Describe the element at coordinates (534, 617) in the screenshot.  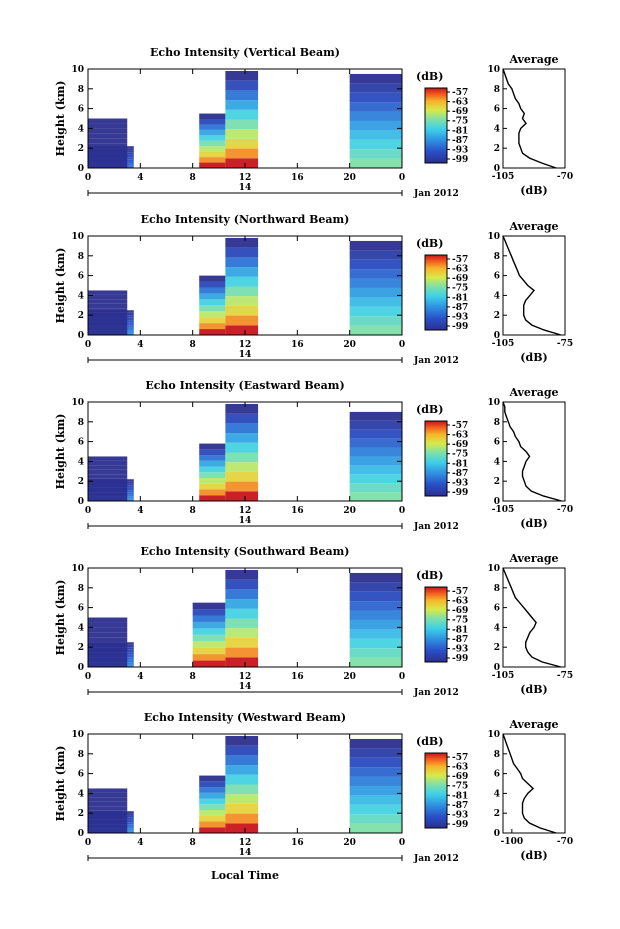
I see `average-frame` at that location.